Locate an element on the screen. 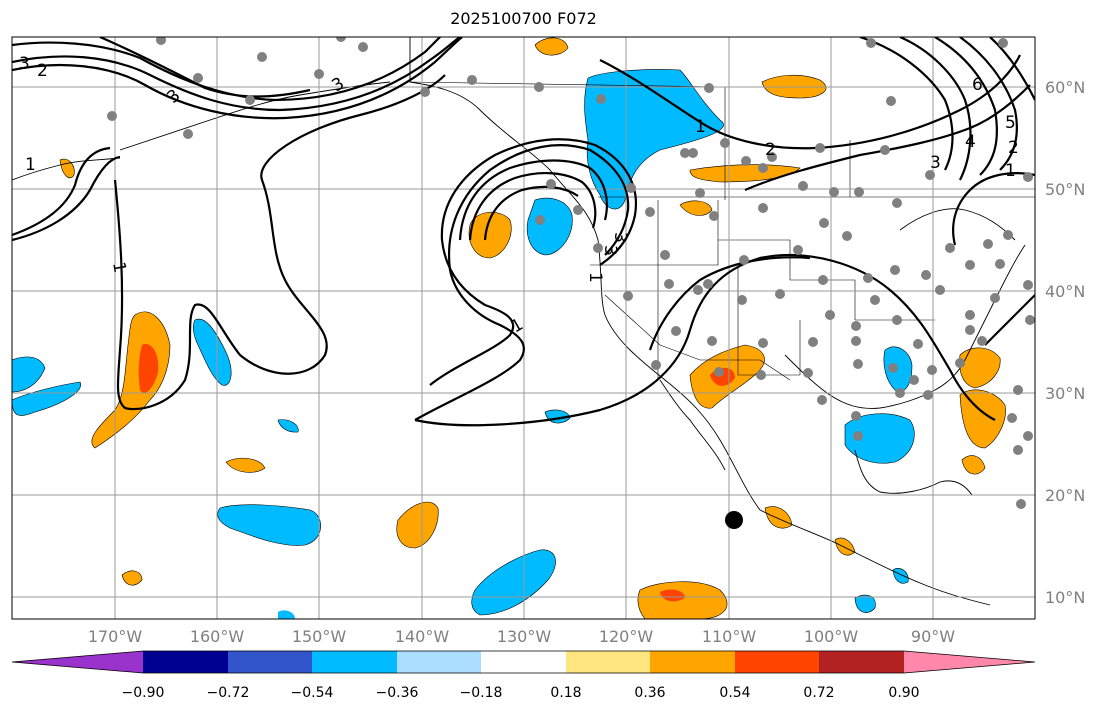 The width and height of the screenshot is (1105, 712). colorbar-outline is located at coordinates (523, 662).